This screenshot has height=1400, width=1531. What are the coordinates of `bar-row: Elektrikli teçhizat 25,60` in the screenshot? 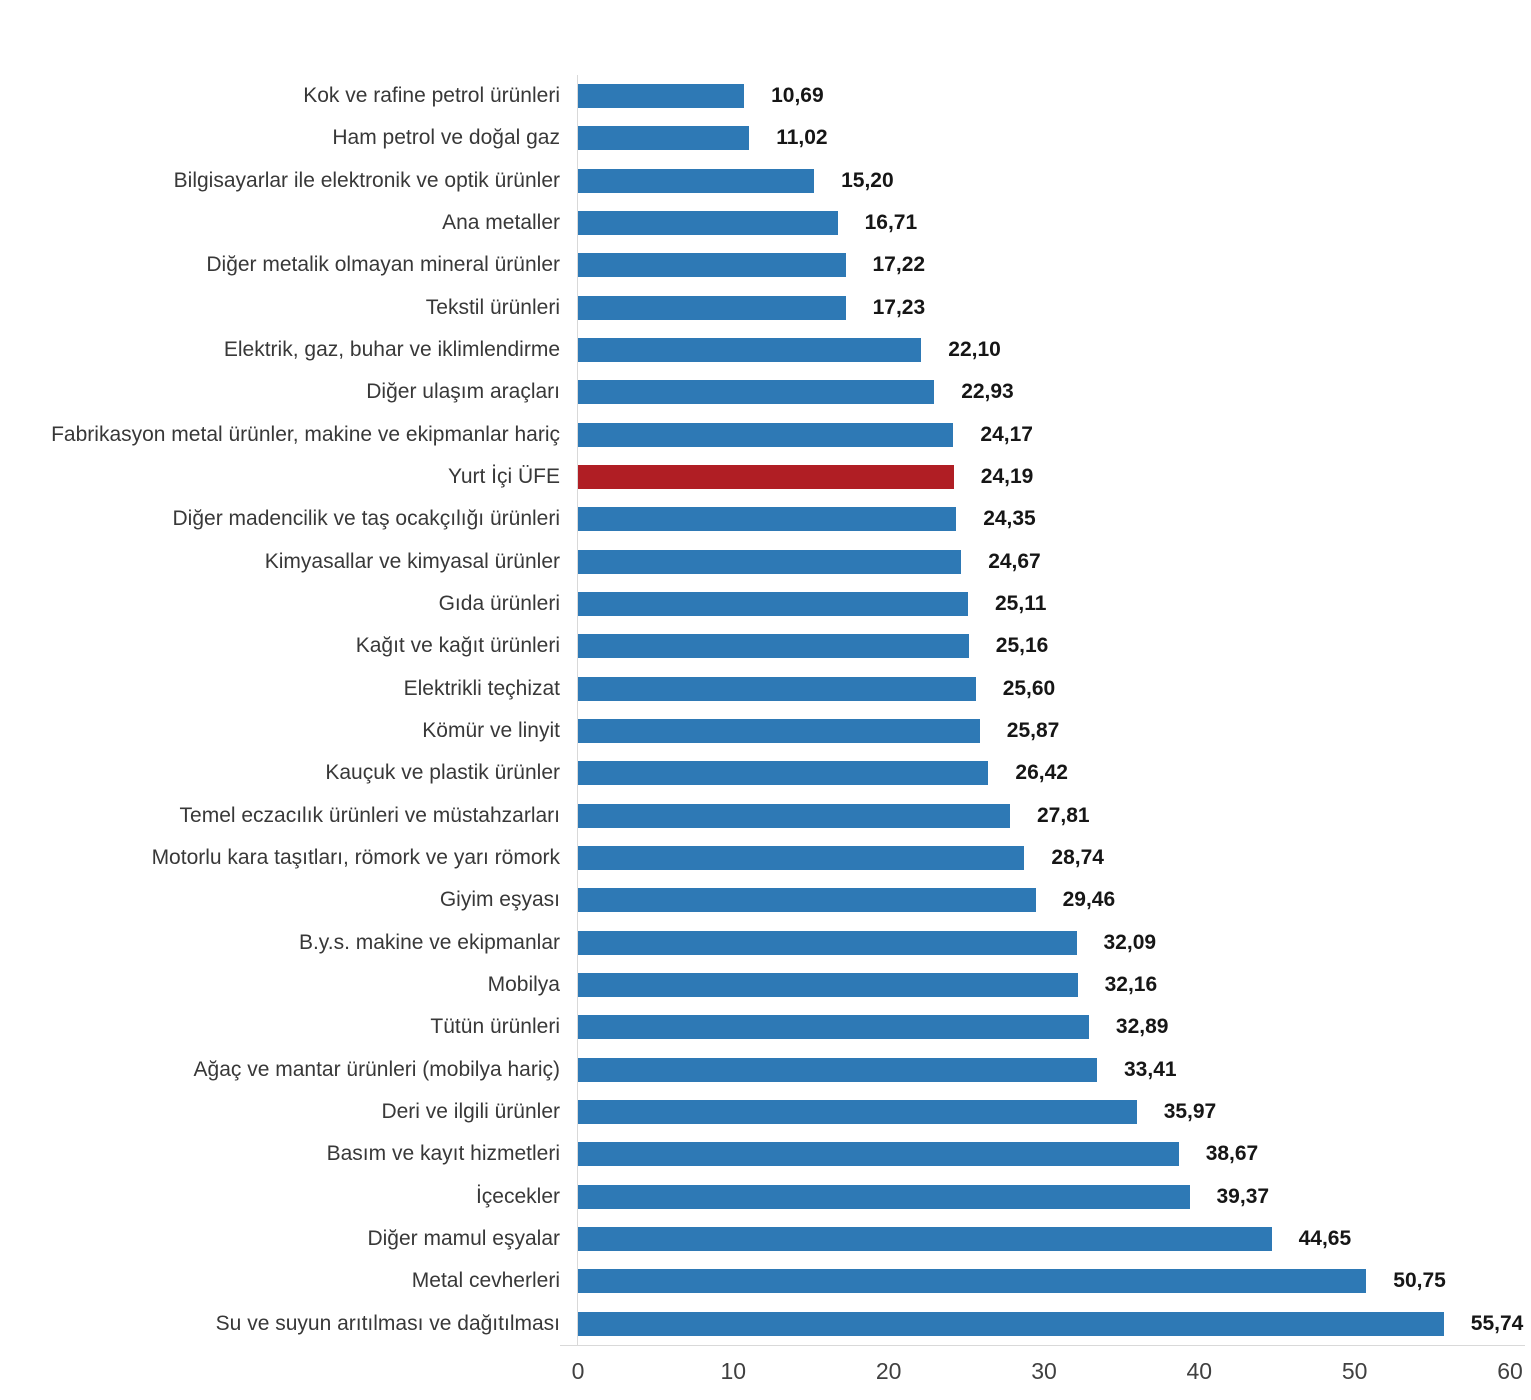 It's located at (765, 689).